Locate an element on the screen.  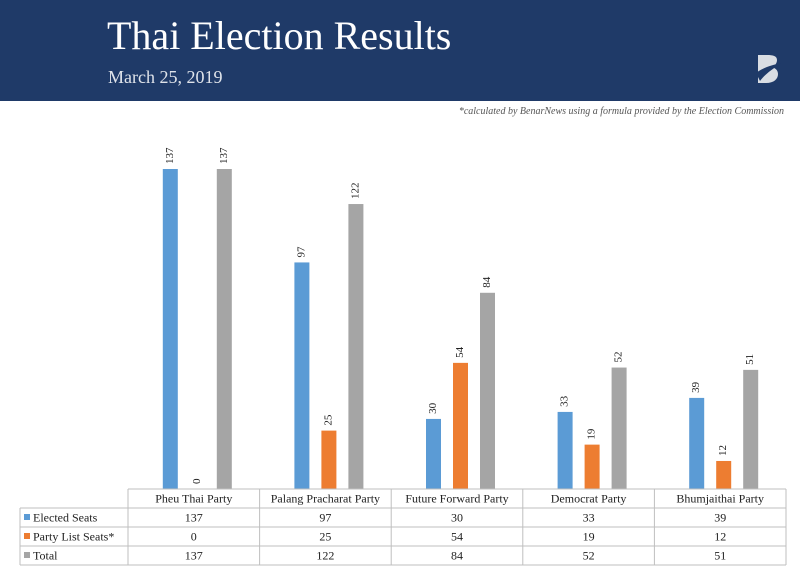
data-label-party-list-seats-5: 12 is located at coordinates (723, 450).